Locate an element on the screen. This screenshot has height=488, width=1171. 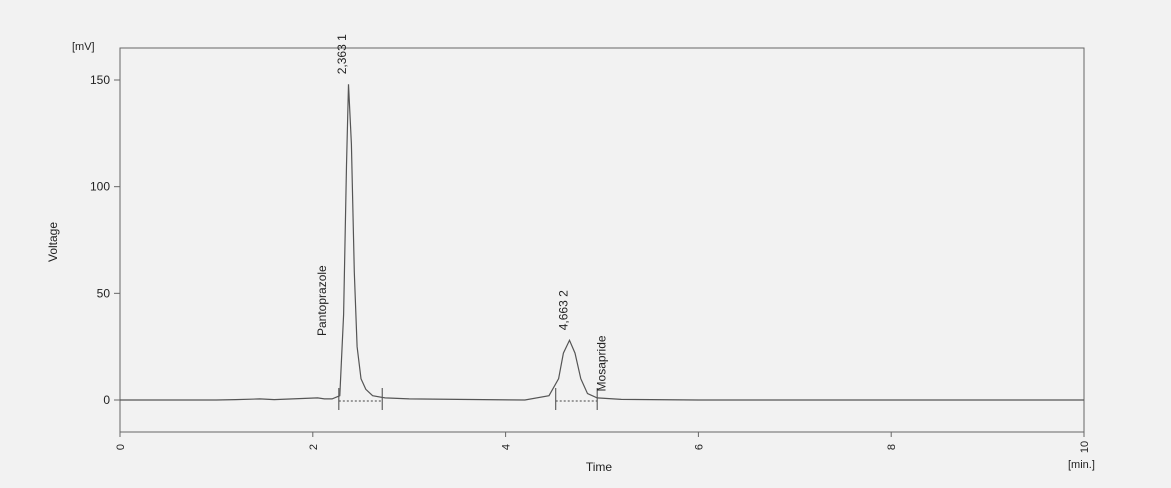
peak-retention-label: 4,663 2 is located at coordinates (564, 310).